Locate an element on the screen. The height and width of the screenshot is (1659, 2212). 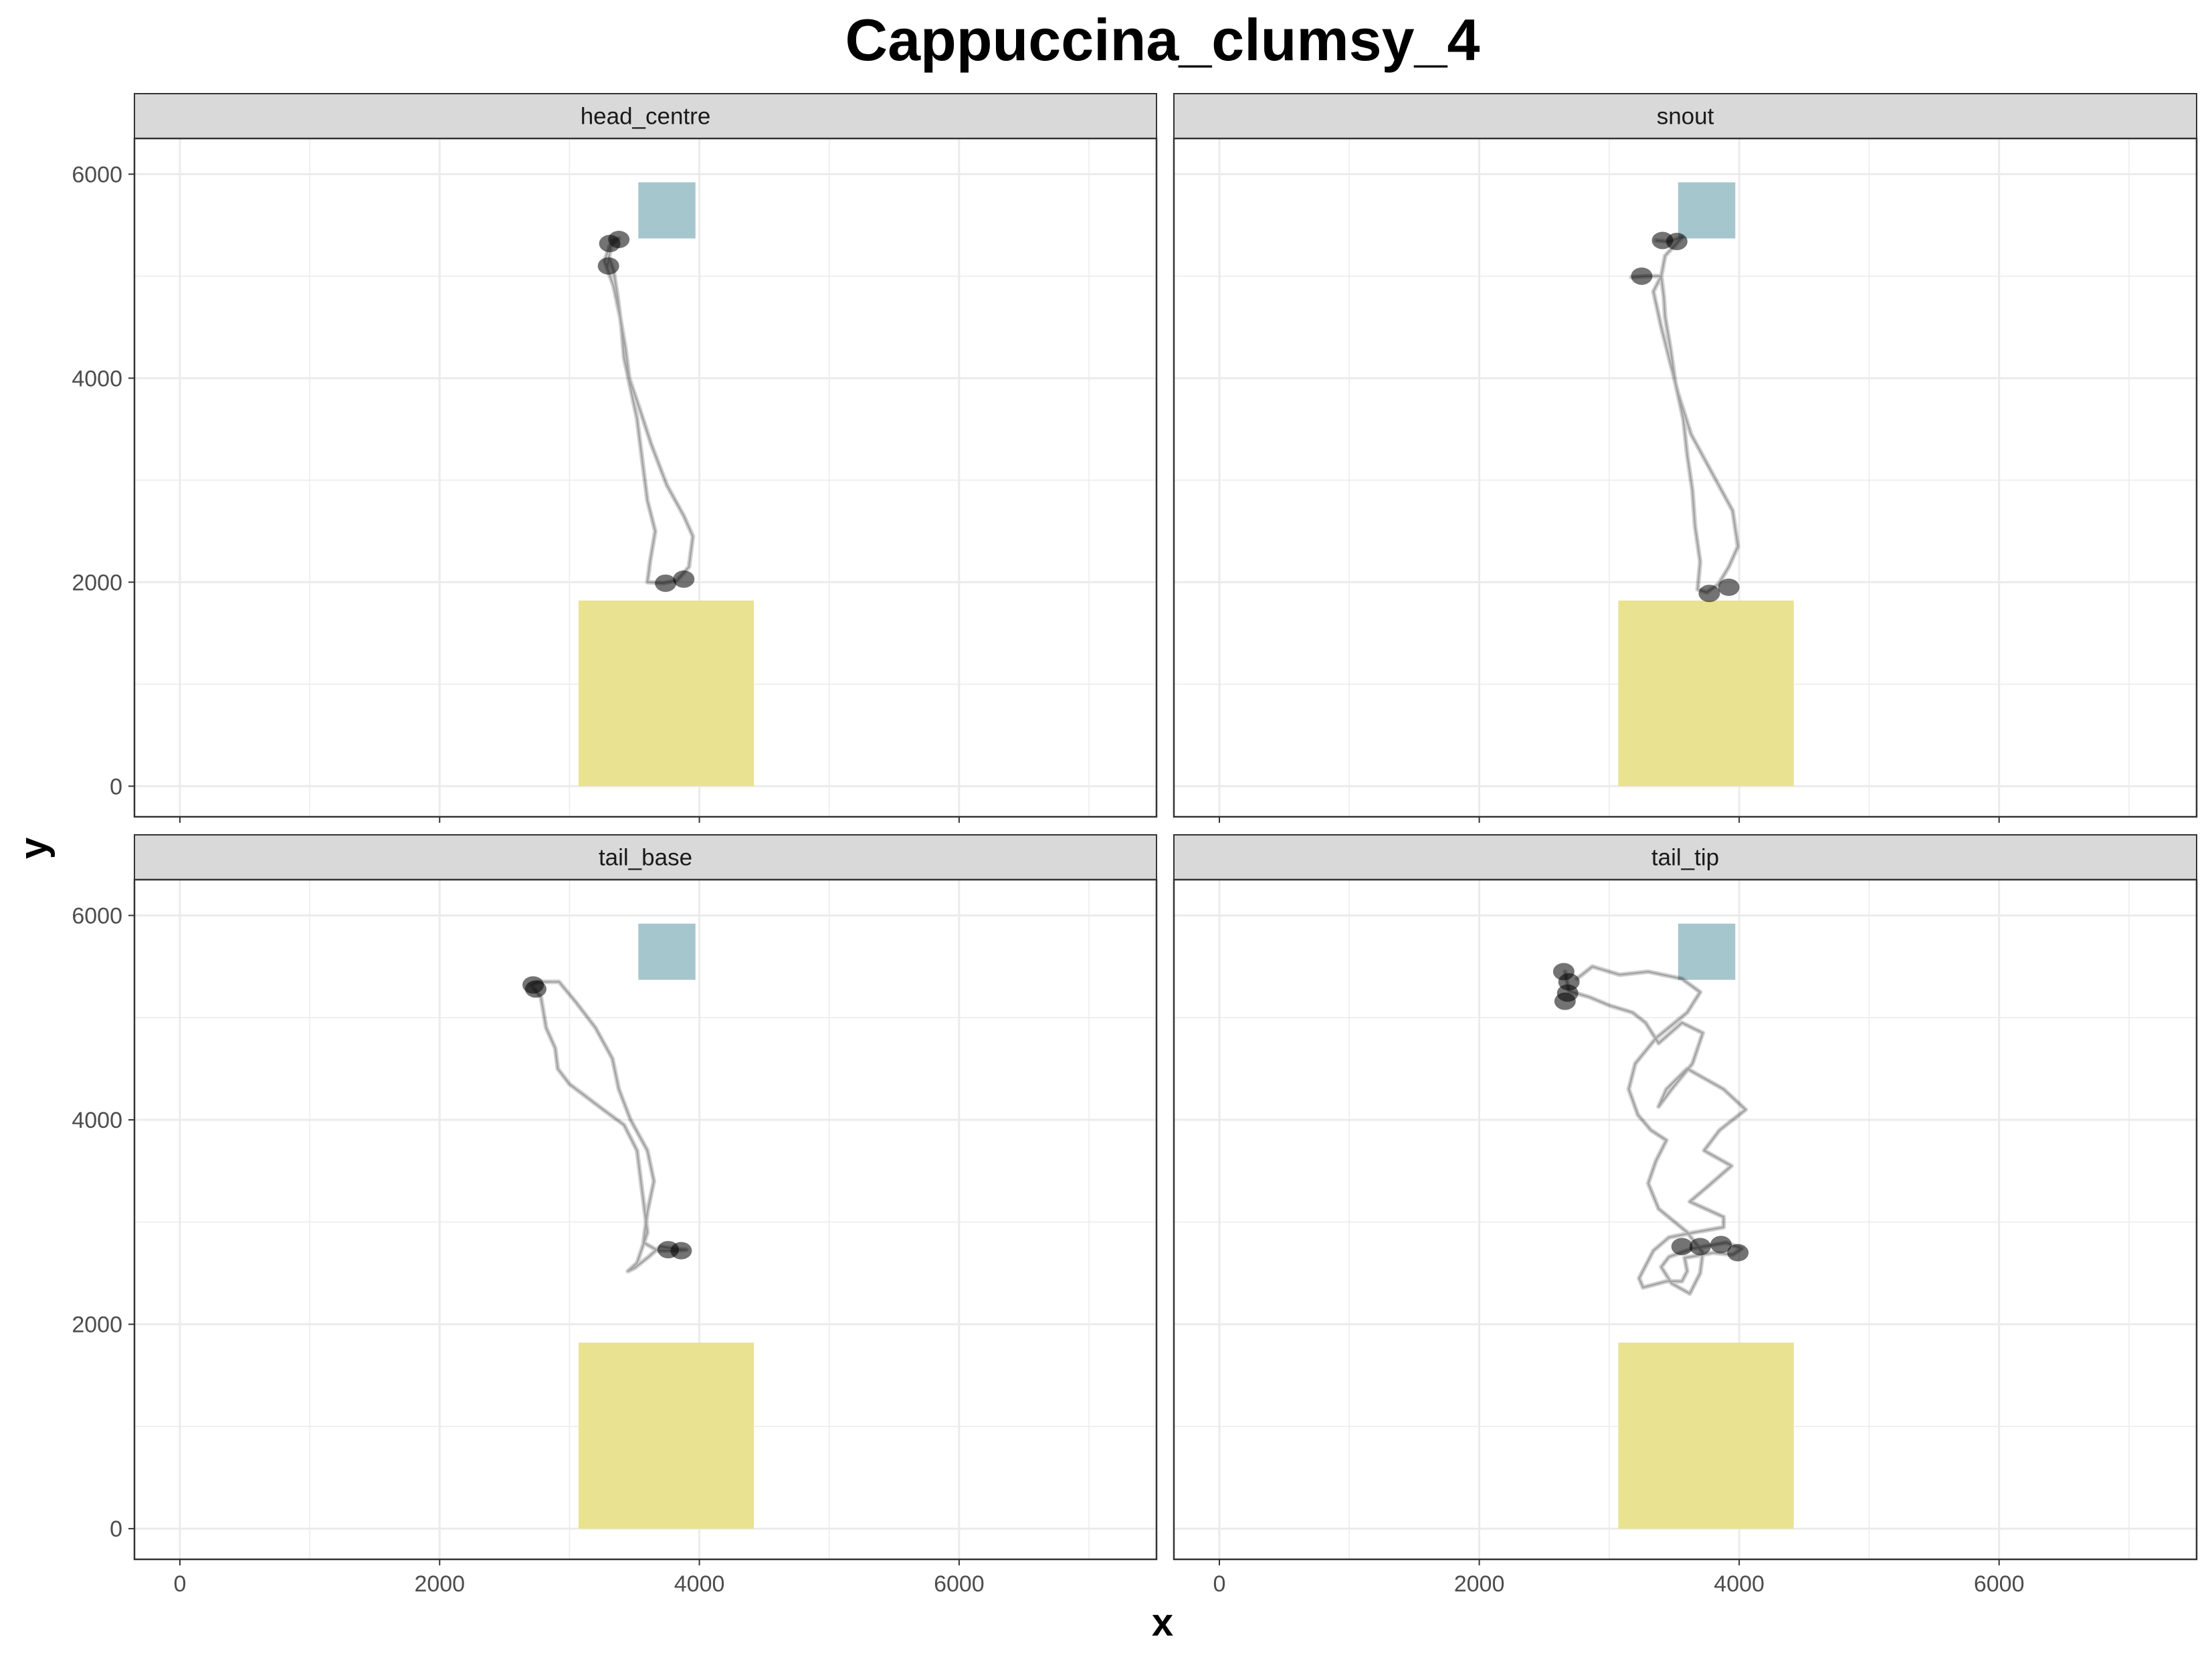
chart-title: Cappuccina_clumsy_4 is located at coordinates (1162, 40).